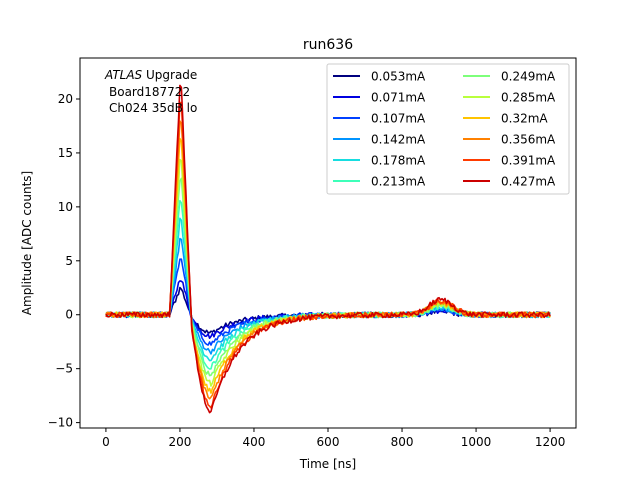 Image resolution: width=640 pixels, height=480 pixels. Describe the element at coordinates (528, 182) in the screenshot. I see `legend-label: 0.427mA` at that location.